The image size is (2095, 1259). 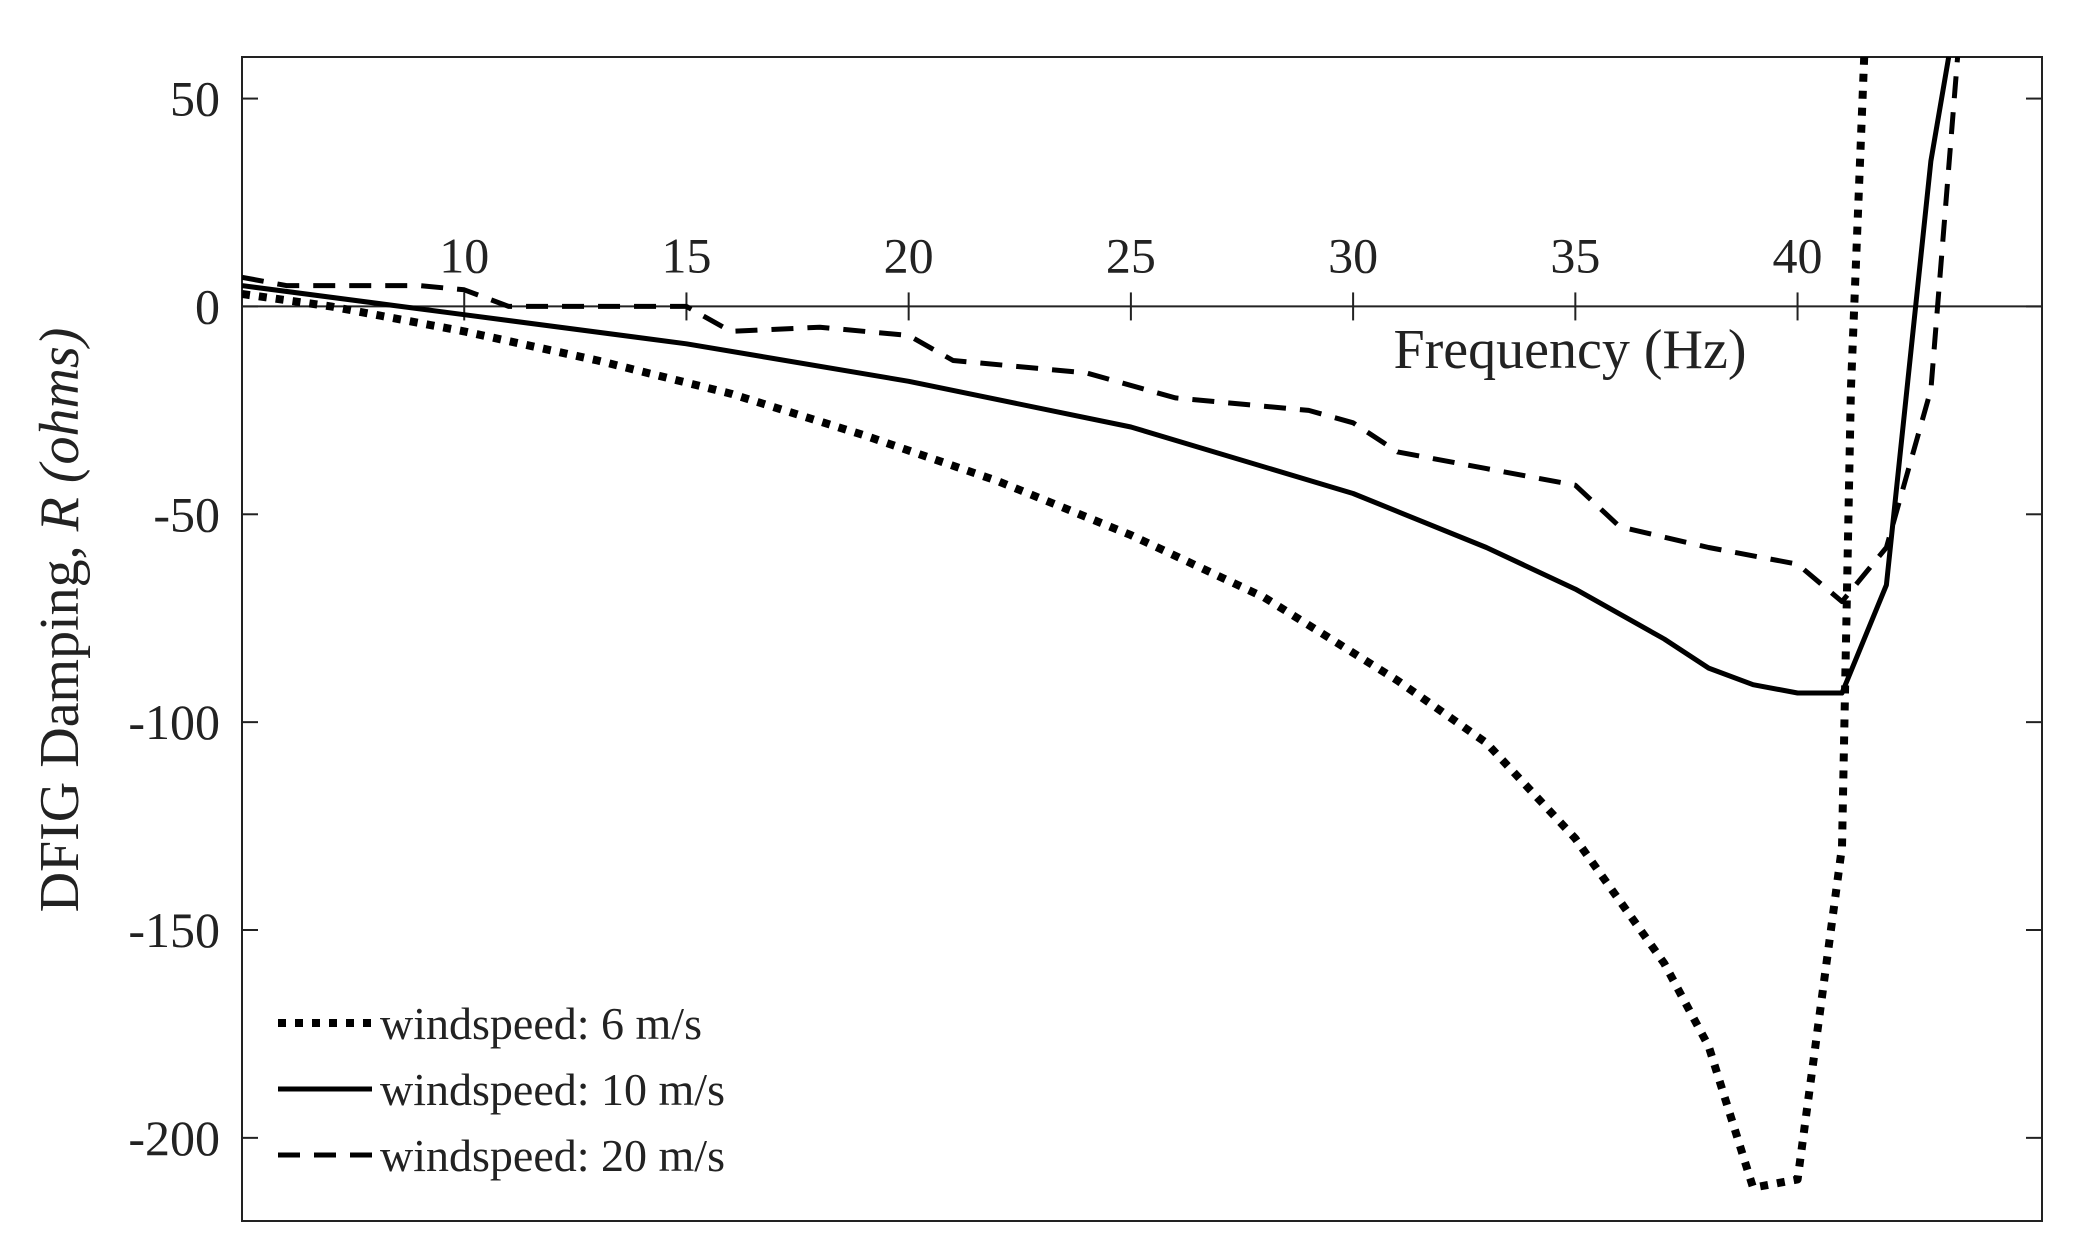 What do you see at coordinates (195, 99) in the screenshot?
I see `y-tick-label: 50` at bounding box center [195, 99].